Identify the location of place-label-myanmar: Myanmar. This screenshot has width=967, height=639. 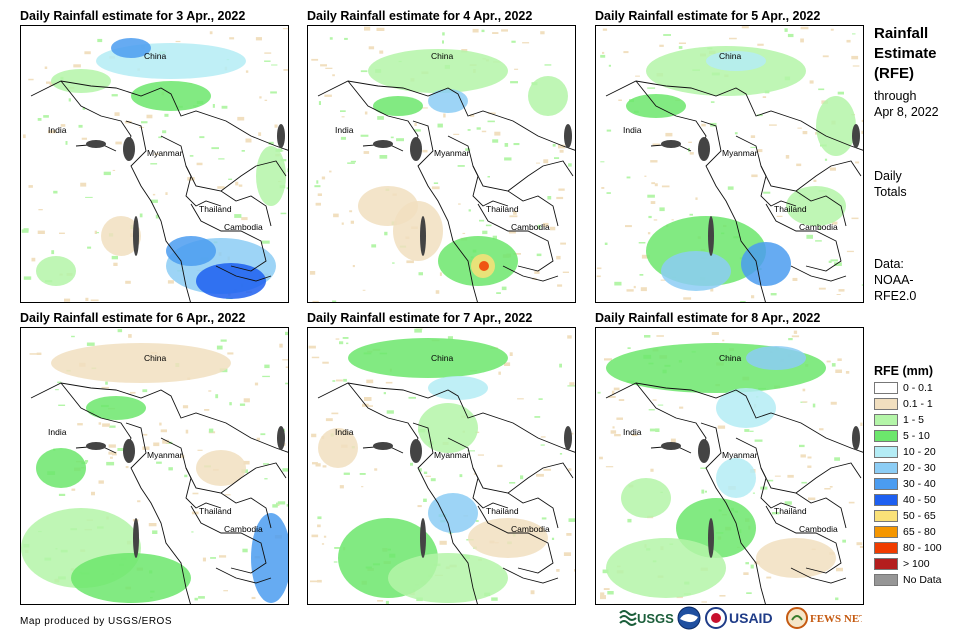
(740, 455).